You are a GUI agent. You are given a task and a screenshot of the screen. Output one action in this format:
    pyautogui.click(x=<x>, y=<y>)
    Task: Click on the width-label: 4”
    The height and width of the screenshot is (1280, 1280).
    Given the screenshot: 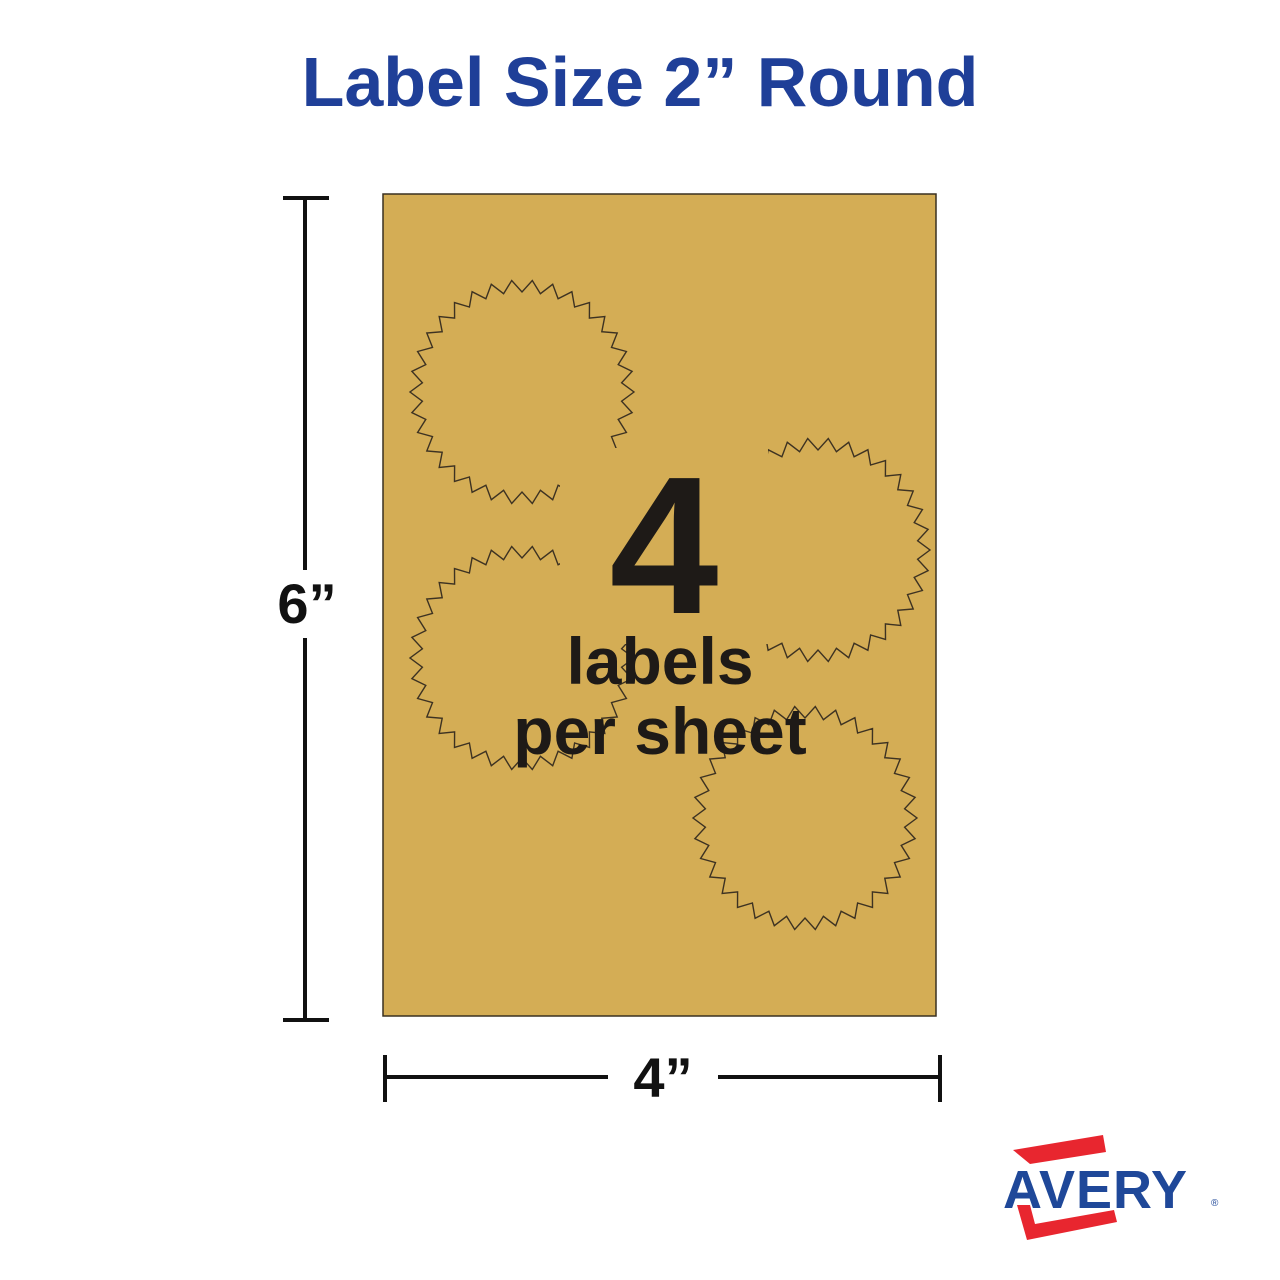 What is the action you would take?
    pyautogui.click(x=663, y=1078)
    